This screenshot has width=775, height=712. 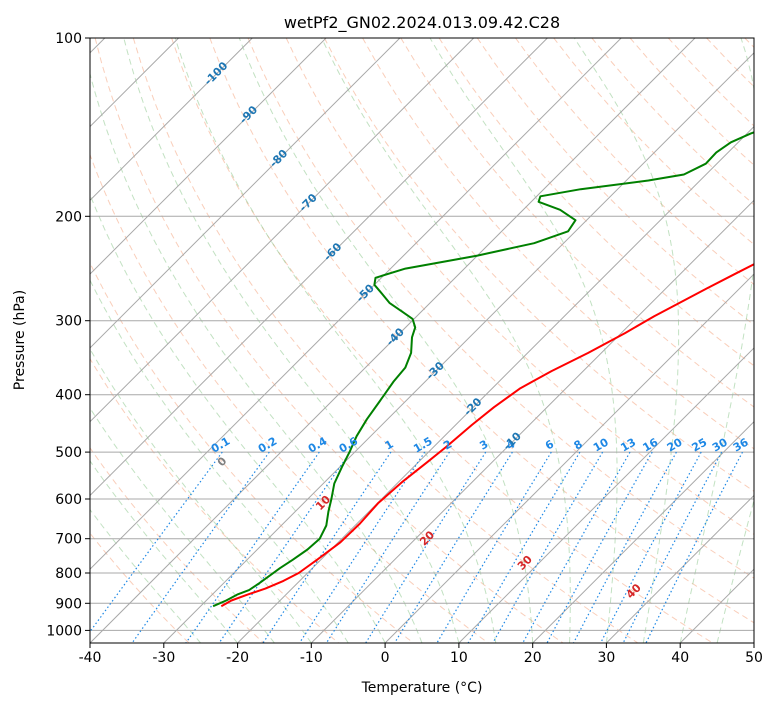 What do you see at coordinates (68, 453) in the screenshot?
I see `y-tick-label: 500` at bounding box center [68, 453].